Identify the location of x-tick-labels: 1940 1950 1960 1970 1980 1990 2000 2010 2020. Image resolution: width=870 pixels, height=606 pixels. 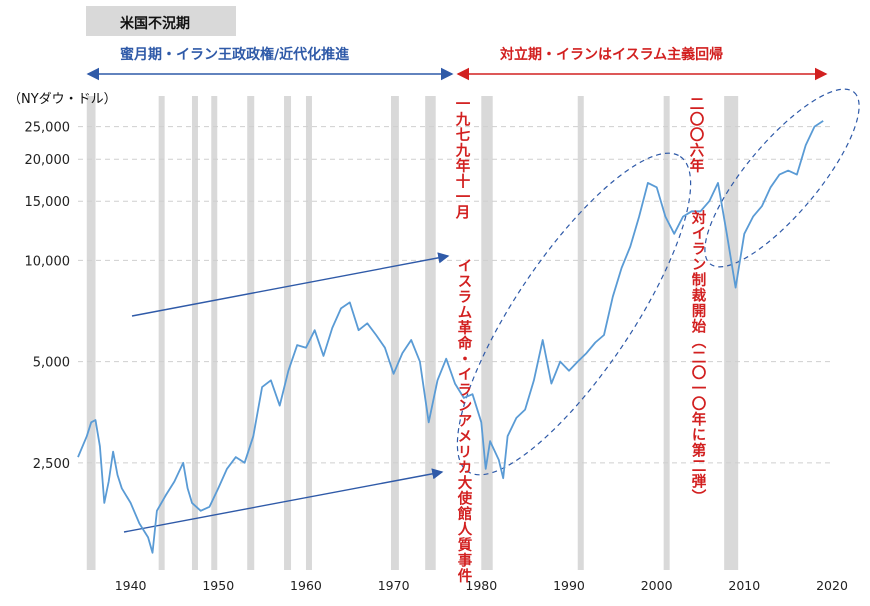
(481, 585).